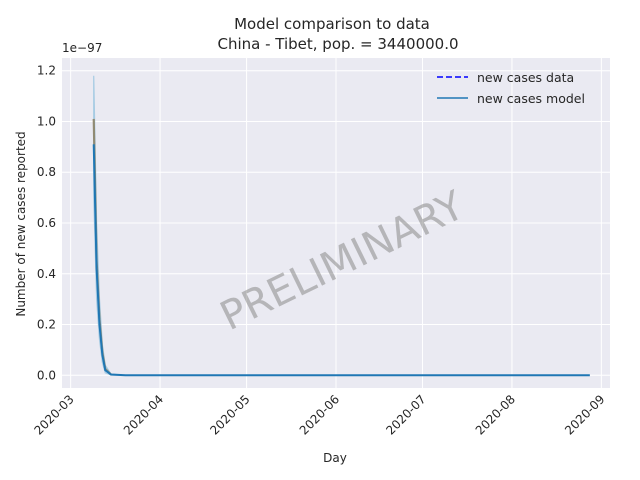 This screenshot has width=640, height=480. Describe the element at coordinates (46, 375) in the screenshot. I see `y-tick-label: 0.0` at that location.